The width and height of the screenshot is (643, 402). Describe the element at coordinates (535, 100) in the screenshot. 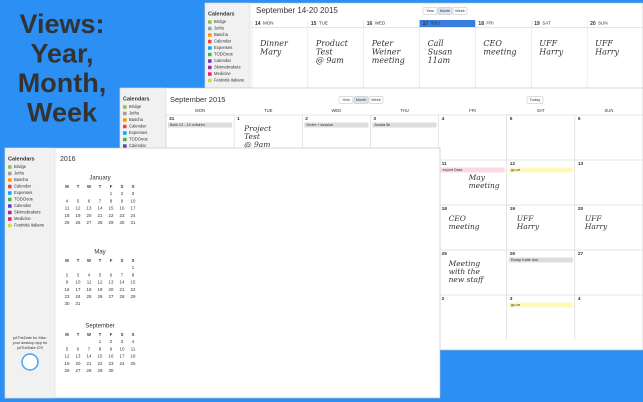

I see `today-button` at that location.